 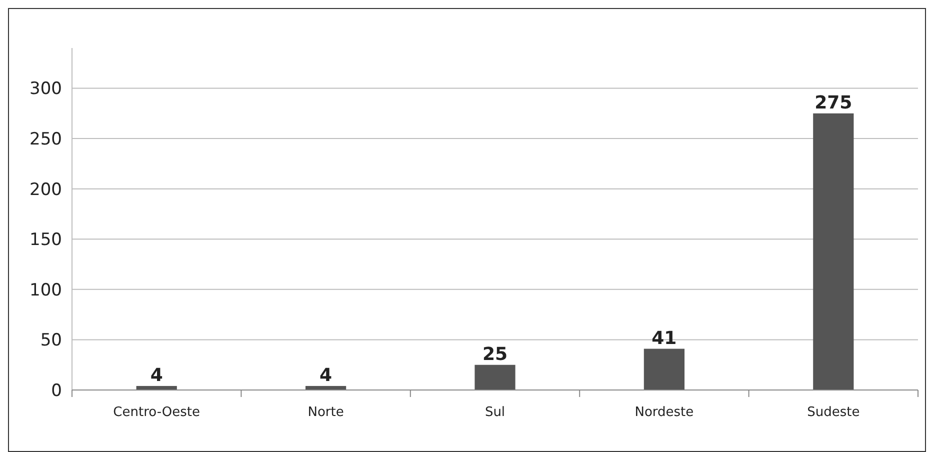 What do you see at coordinates (495, 354) in the screenshot?
I see `data-label: 25` at bounding box center [495, 354].